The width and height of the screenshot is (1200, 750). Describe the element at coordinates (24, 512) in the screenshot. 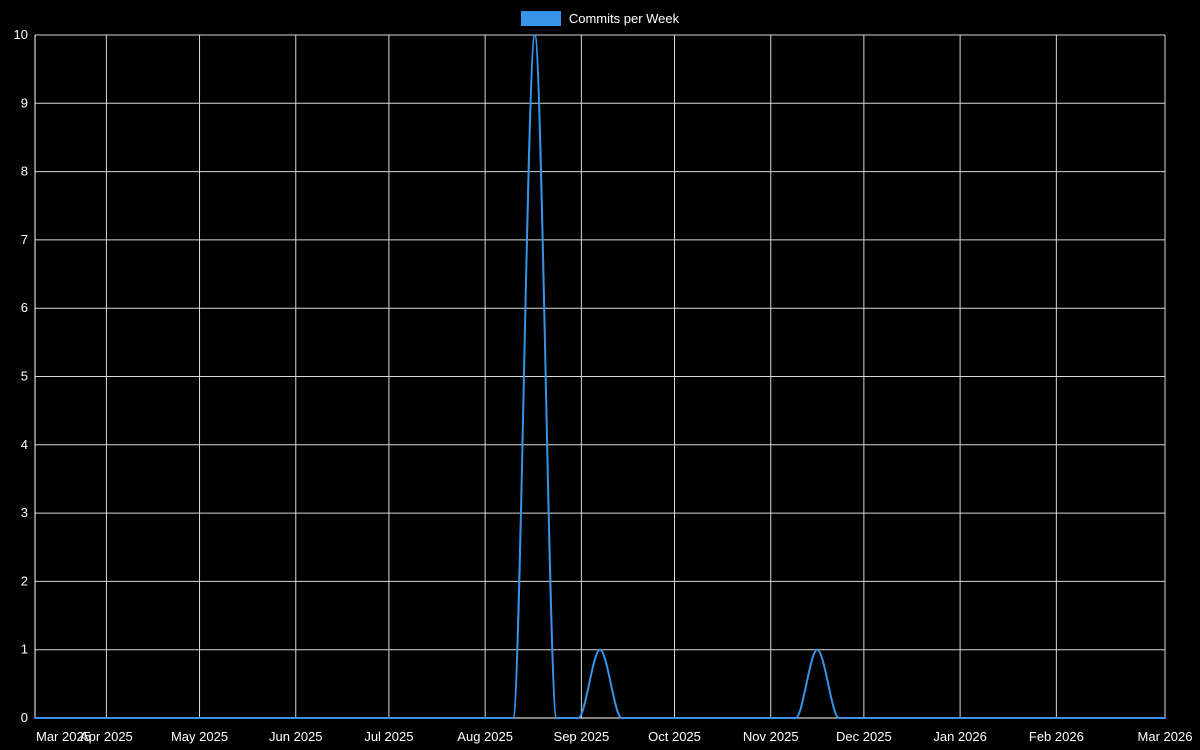

I see `y-tick-label: 3` at that location.